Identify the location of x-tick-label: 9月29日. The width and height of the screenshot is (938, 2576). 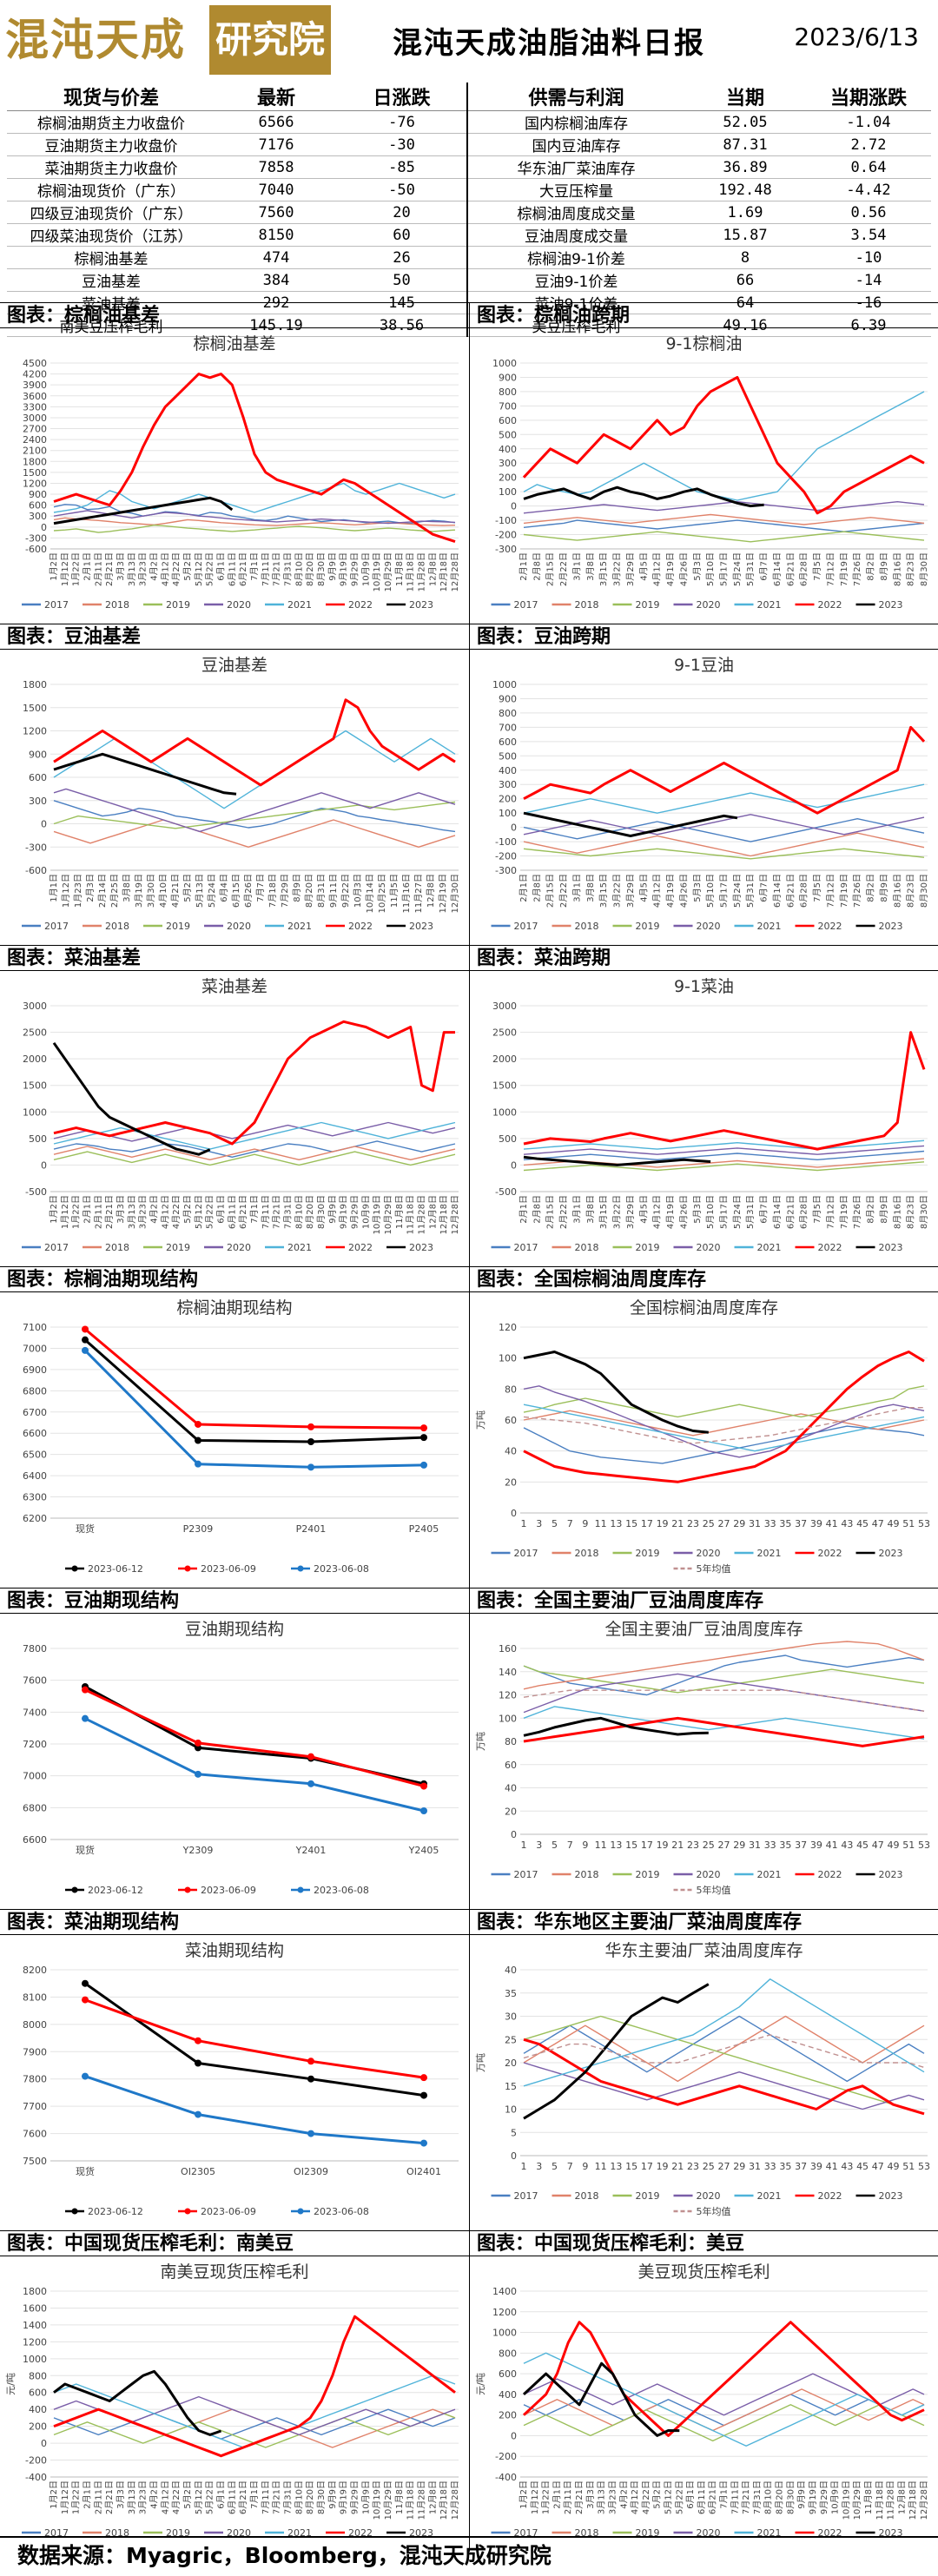
(355, 1212).